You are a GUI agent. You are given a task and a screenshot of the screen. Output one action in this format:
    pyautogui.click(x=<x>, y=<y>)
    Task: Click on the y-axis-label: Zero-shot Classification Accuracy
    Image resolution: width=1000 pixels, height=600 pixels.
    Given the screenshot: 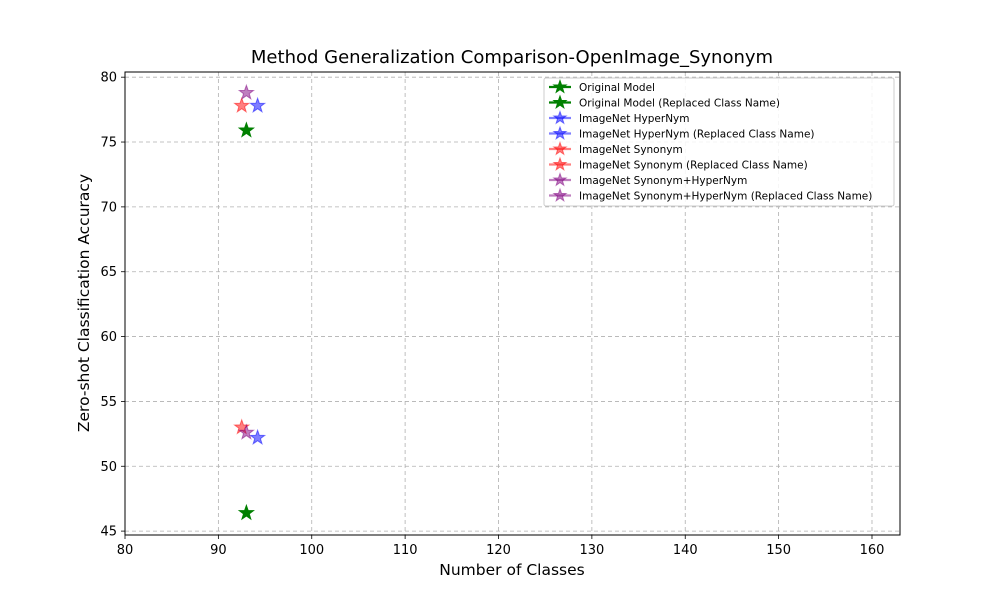 What is the action you would take?
    pyautogui.click(x=84, y=303)
    